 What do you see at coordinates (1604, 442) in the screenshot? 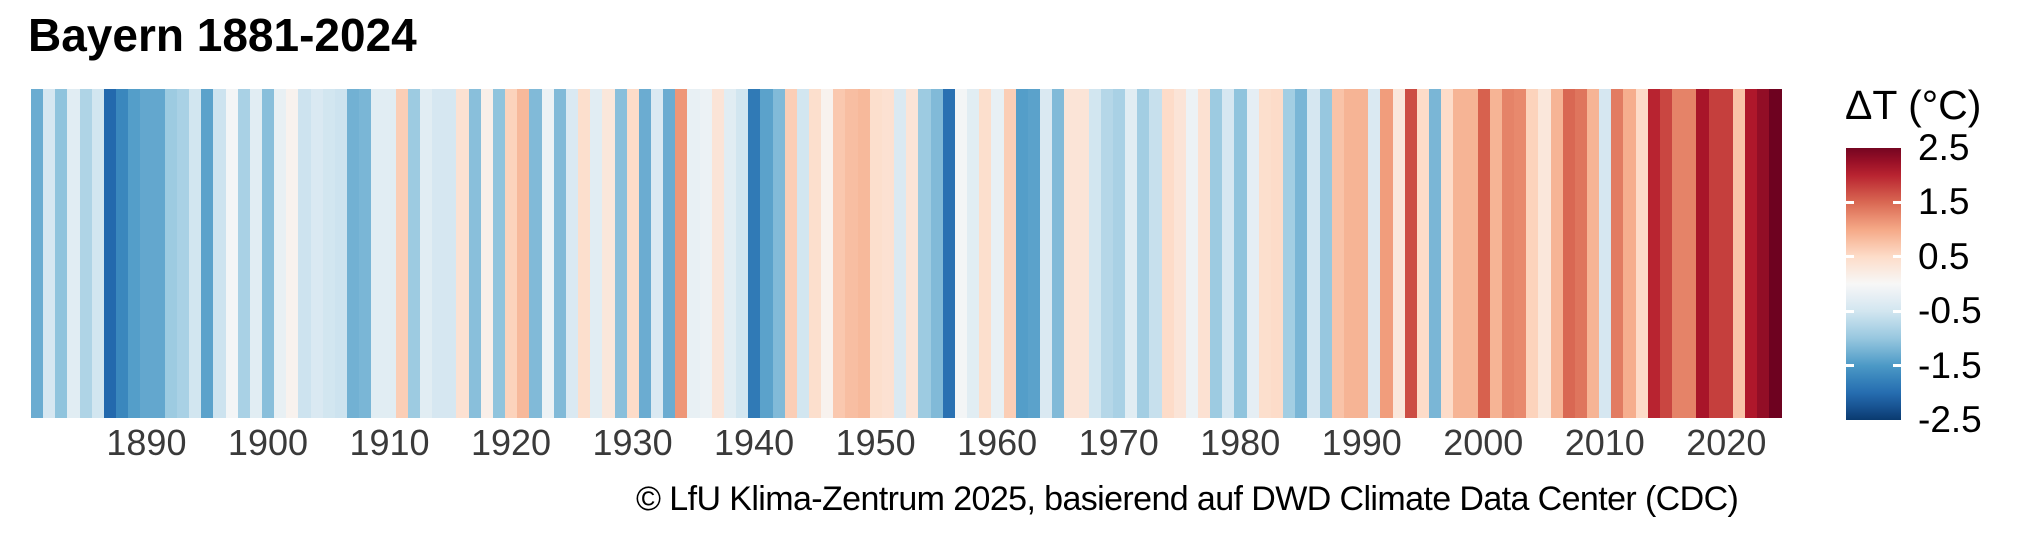
I see `x-axis-tick-label: 2010` at bounding box center [1604, 442].